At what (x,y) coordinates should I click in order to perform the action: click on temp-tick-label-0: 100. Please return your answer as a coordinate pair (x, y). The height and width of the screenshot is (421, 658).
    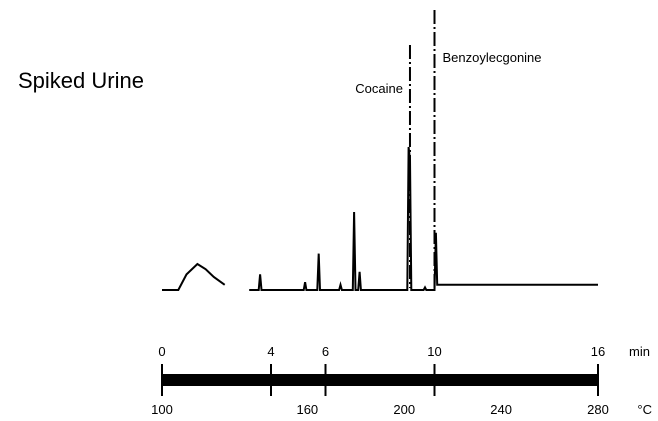
    Looking at the image, I should click on (162, 409).